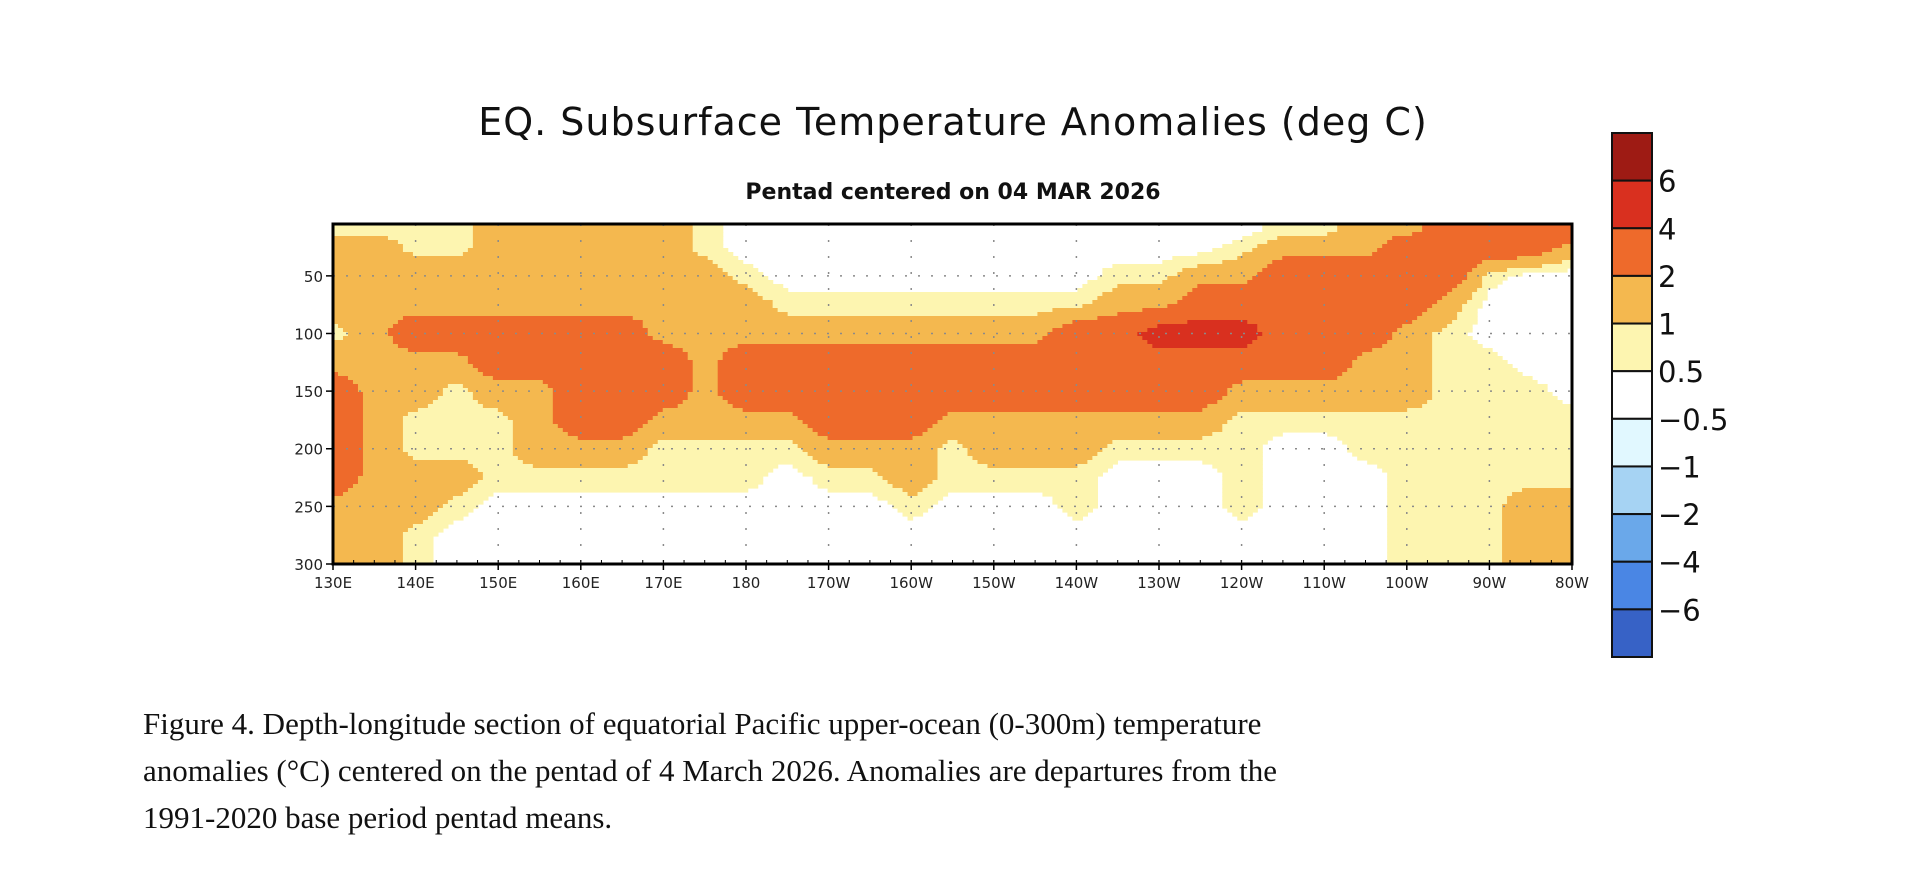 Image resolution: width=1920 pixels, height=894 pixels. Describe the element at coordinates (498, 583) in the screenshot. I see `x-tick-label: 150E` at that location.